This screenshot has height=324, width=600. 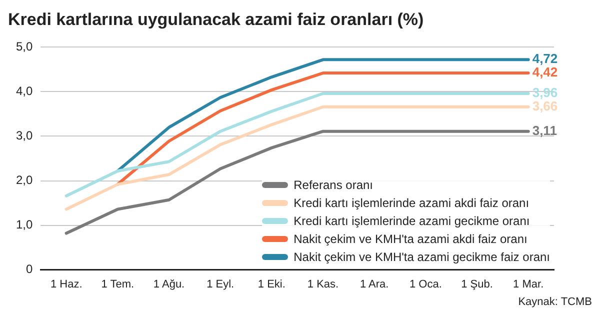 I want to click on legend-label: Kredi kartı işlemlerinde azami akdi faiz oranı, so click(x=412, y=203).